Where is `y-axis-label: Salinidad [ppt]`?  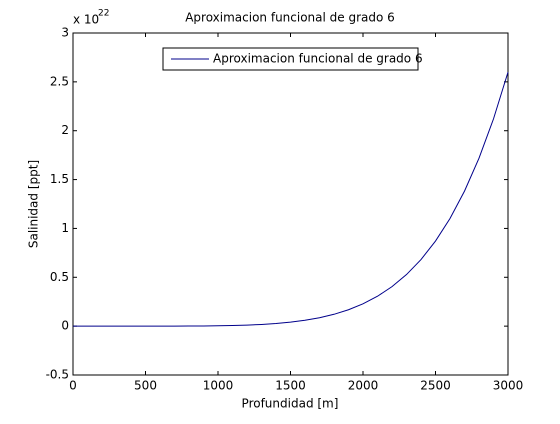
y-axis-label: Salinidad [ppt] is located at coordinates (34, 204).